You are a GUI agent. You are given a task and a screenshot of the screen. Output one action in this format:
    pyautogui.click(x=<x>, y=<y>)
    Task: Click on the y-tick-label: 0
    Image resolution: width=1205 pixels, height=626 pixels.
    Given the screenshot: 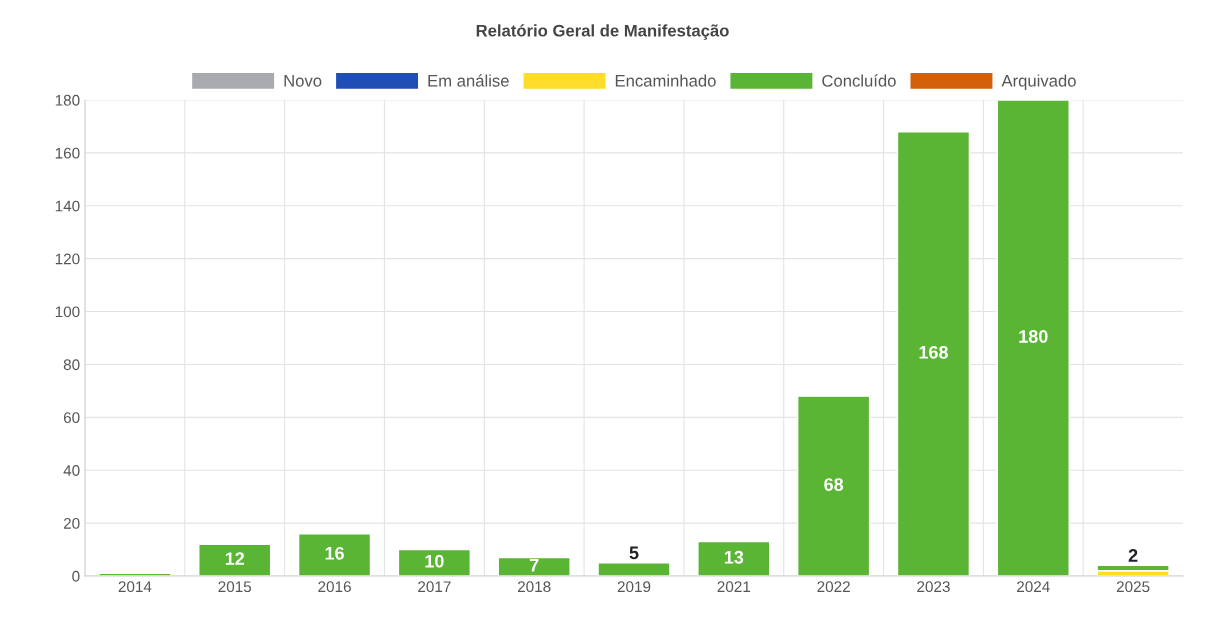 What is the action you would take?
    pyautogui.click(x=76, y=576)
    